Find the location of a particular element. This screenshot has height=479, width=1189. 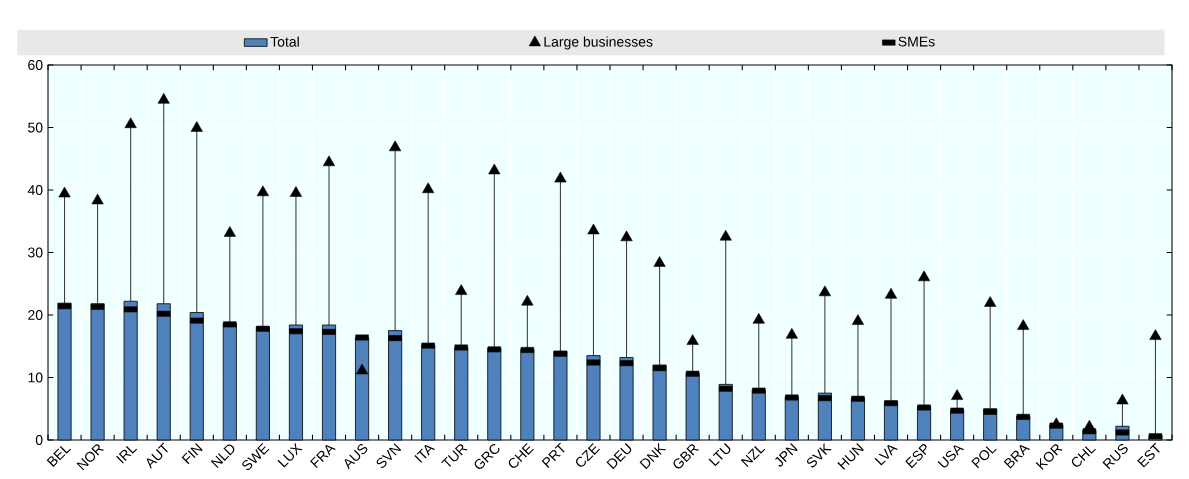

legend-label: Total is located at coordinates (284, 41).